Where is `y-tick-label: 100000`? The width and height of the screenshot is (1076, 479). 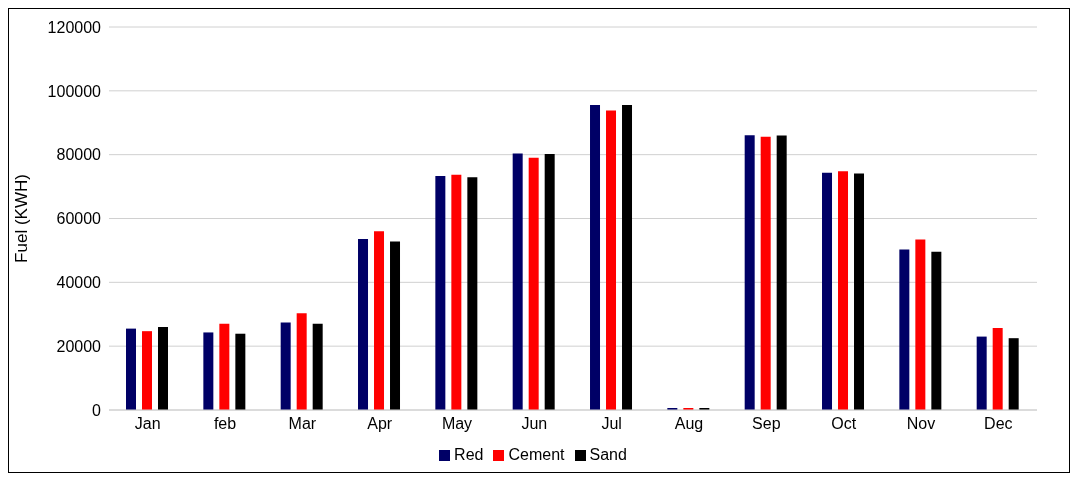
y-tick-label: 100000 is located at coordinates (74, 91).